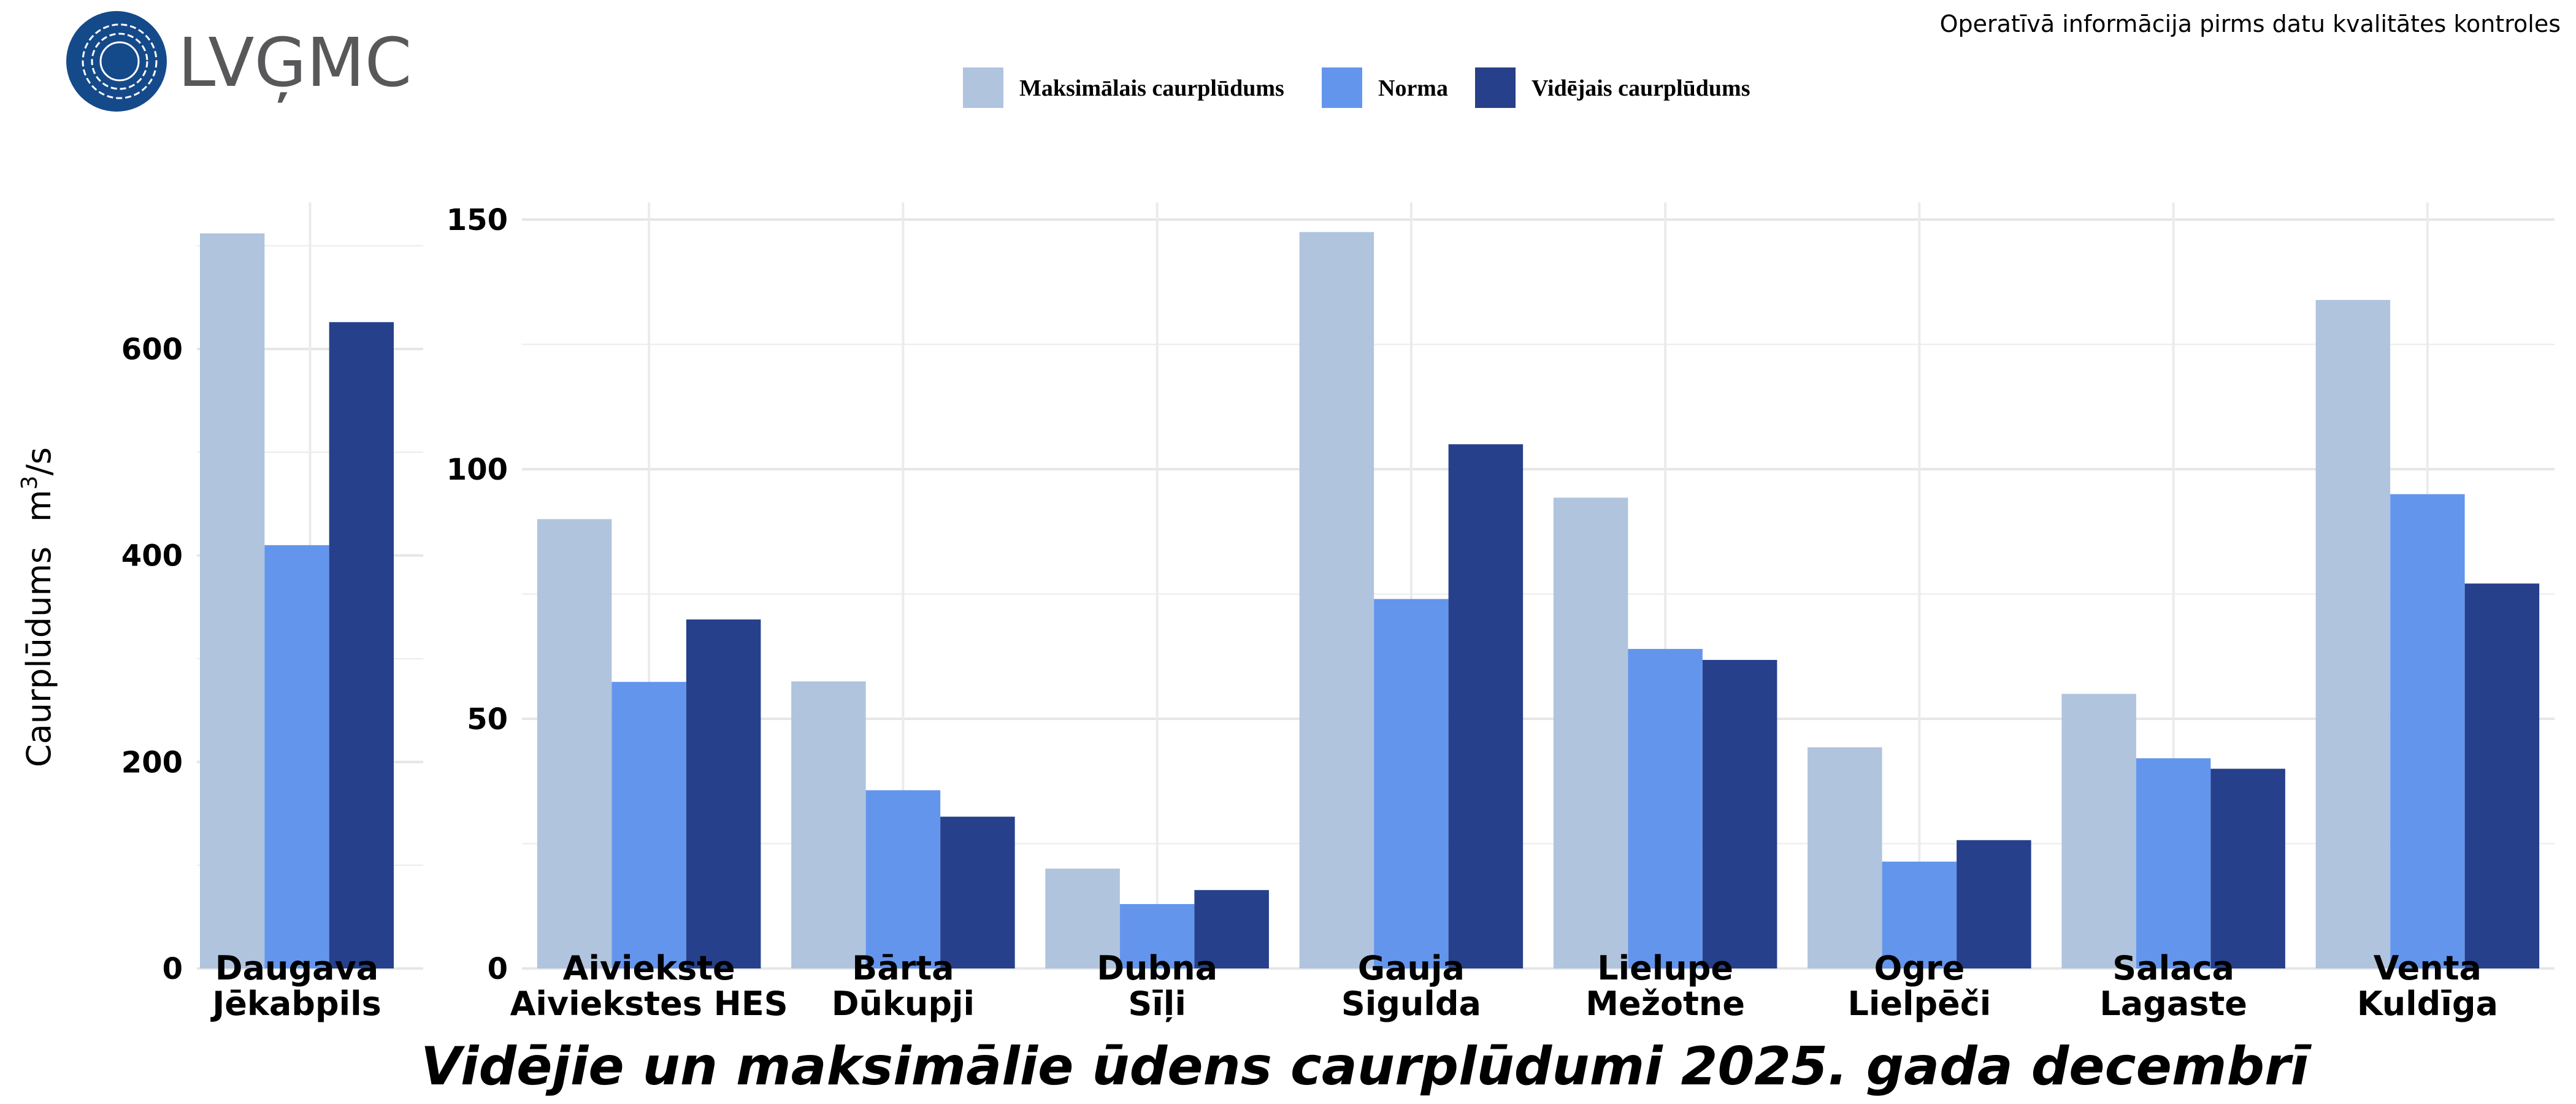 The height and width of the screenshot is (1104, 2576). Describe the element at coordinates (649, 968) in the screenshot. I see `x-tick-label: Aiviekste` at that location.